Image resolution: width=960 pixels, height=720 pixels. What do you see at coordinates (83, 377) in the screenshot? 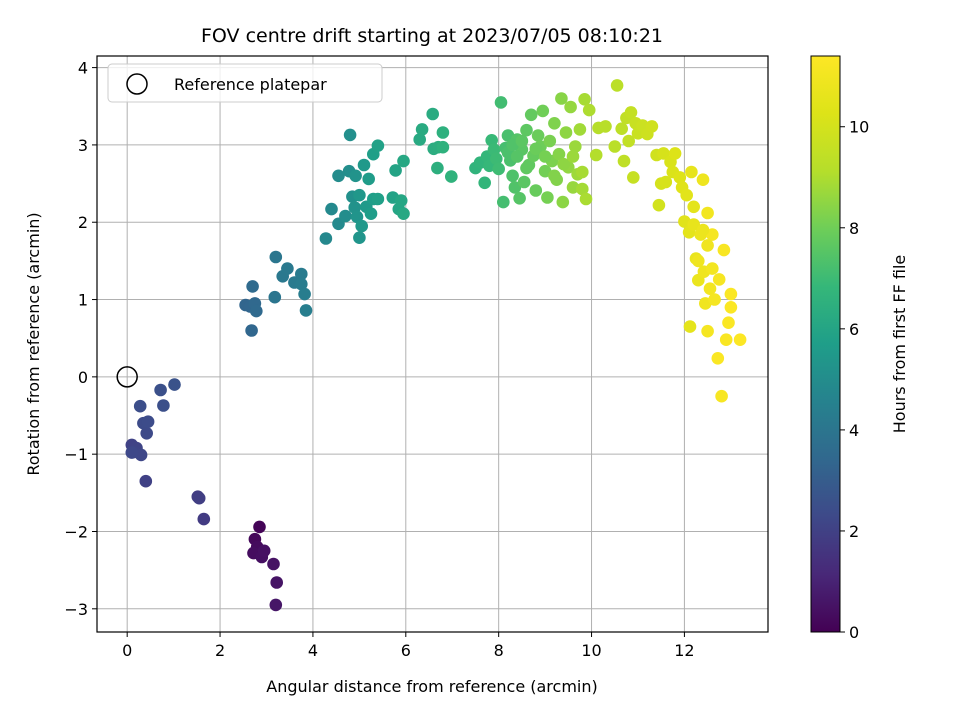
I see `y-tick-label: 0` at bounding box center [83, 377].